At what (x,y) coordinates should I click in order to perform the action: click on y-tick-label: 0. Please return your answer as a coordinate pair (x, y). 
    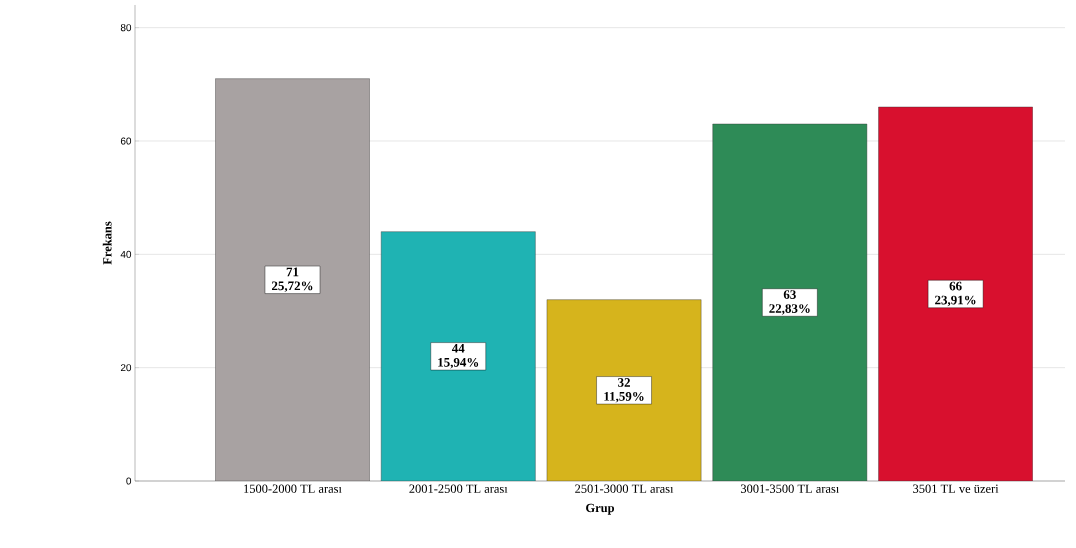
    Looking at the image, I should click on (129, 481).